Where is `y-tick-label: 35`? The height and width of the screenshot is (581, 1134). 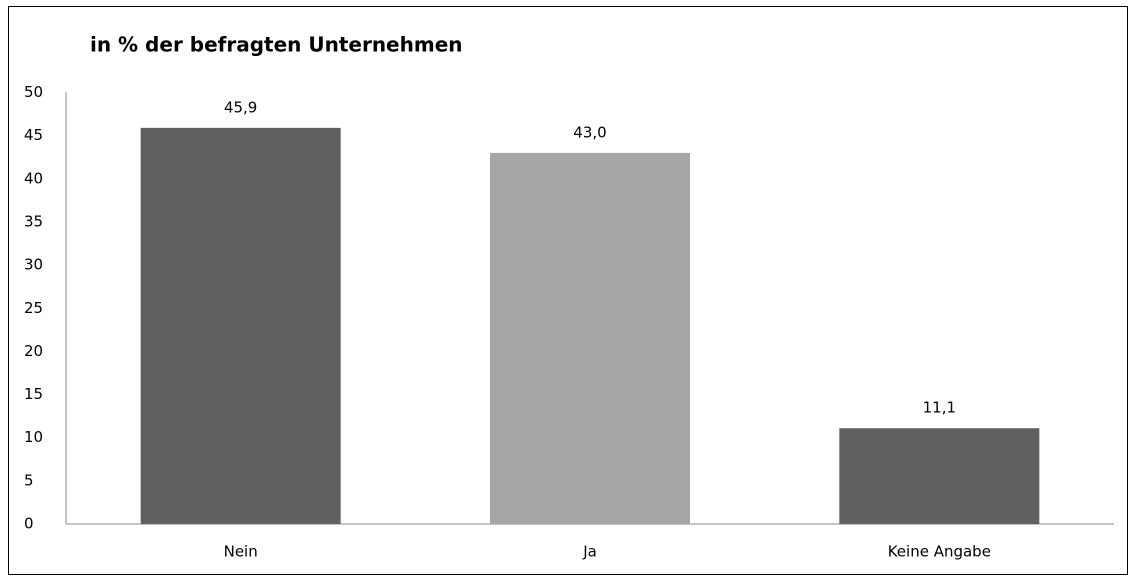 y-tick-label: 35 is located at coordinates (33, 221).